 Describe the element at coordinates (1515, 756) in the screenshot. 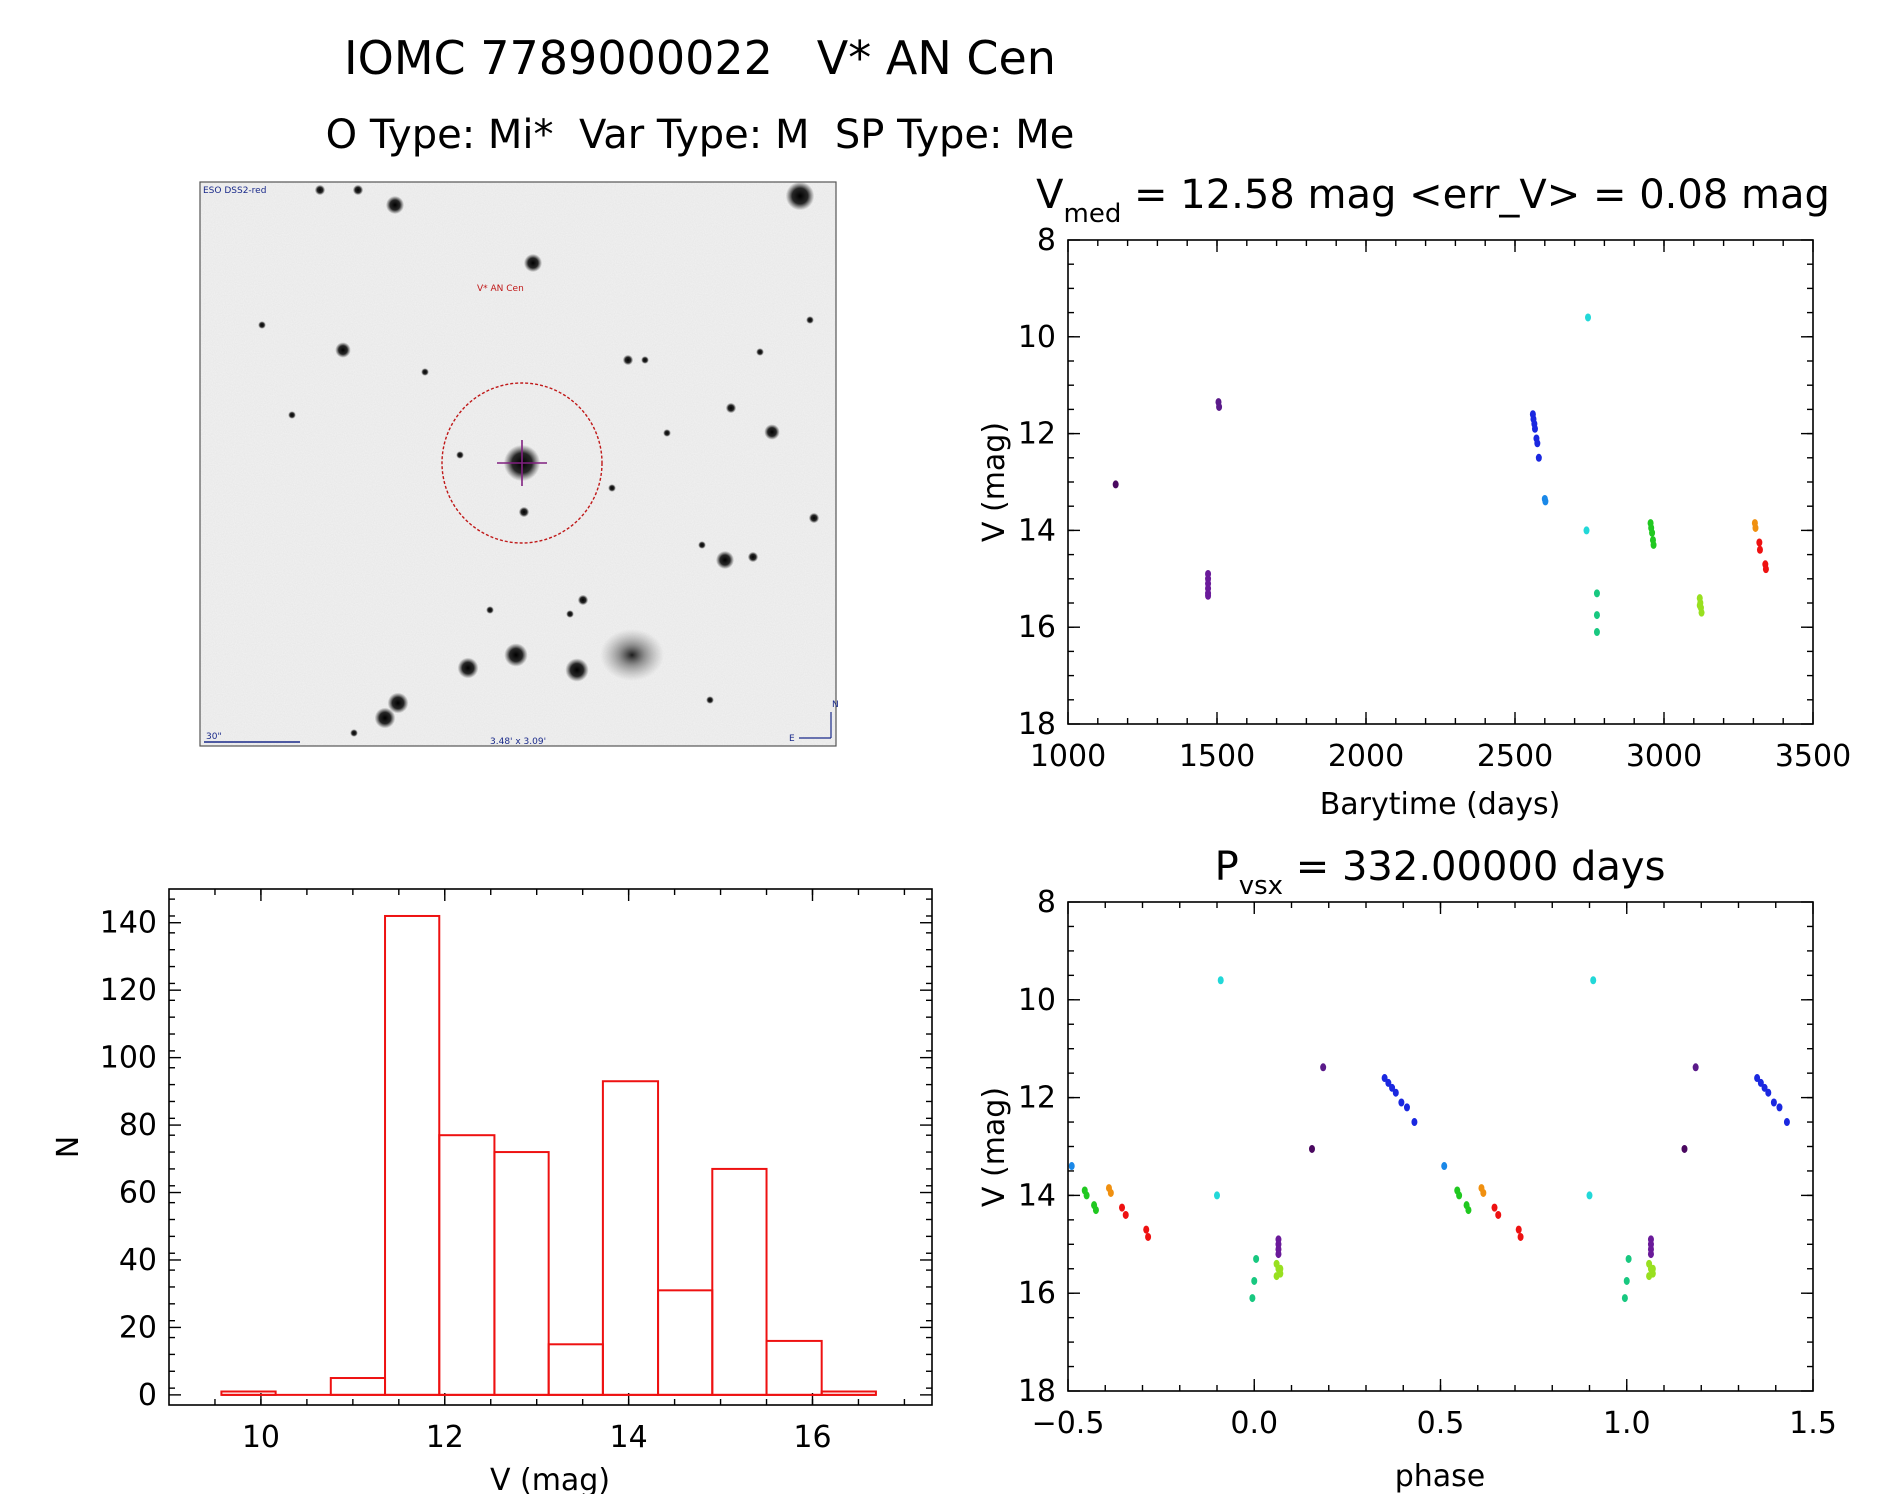

I see `x-tick-label: 2500` at that location.